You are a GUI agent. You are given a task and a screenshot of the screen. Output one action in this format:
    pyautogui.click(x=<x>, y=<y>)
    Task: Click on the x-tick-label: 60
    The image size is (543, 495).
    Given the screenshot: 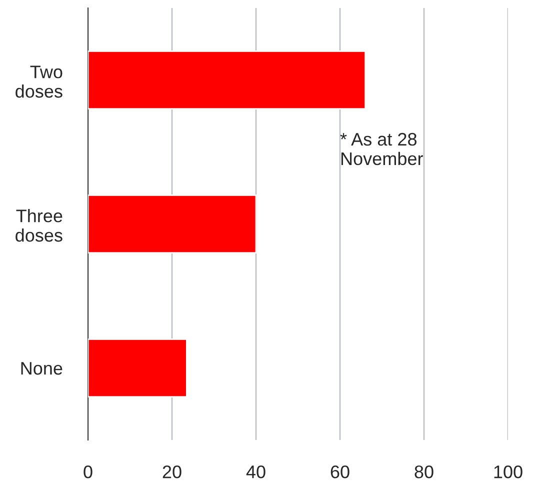 What is the action you would take?
    pyautogui.click(x=340, y=471)
    